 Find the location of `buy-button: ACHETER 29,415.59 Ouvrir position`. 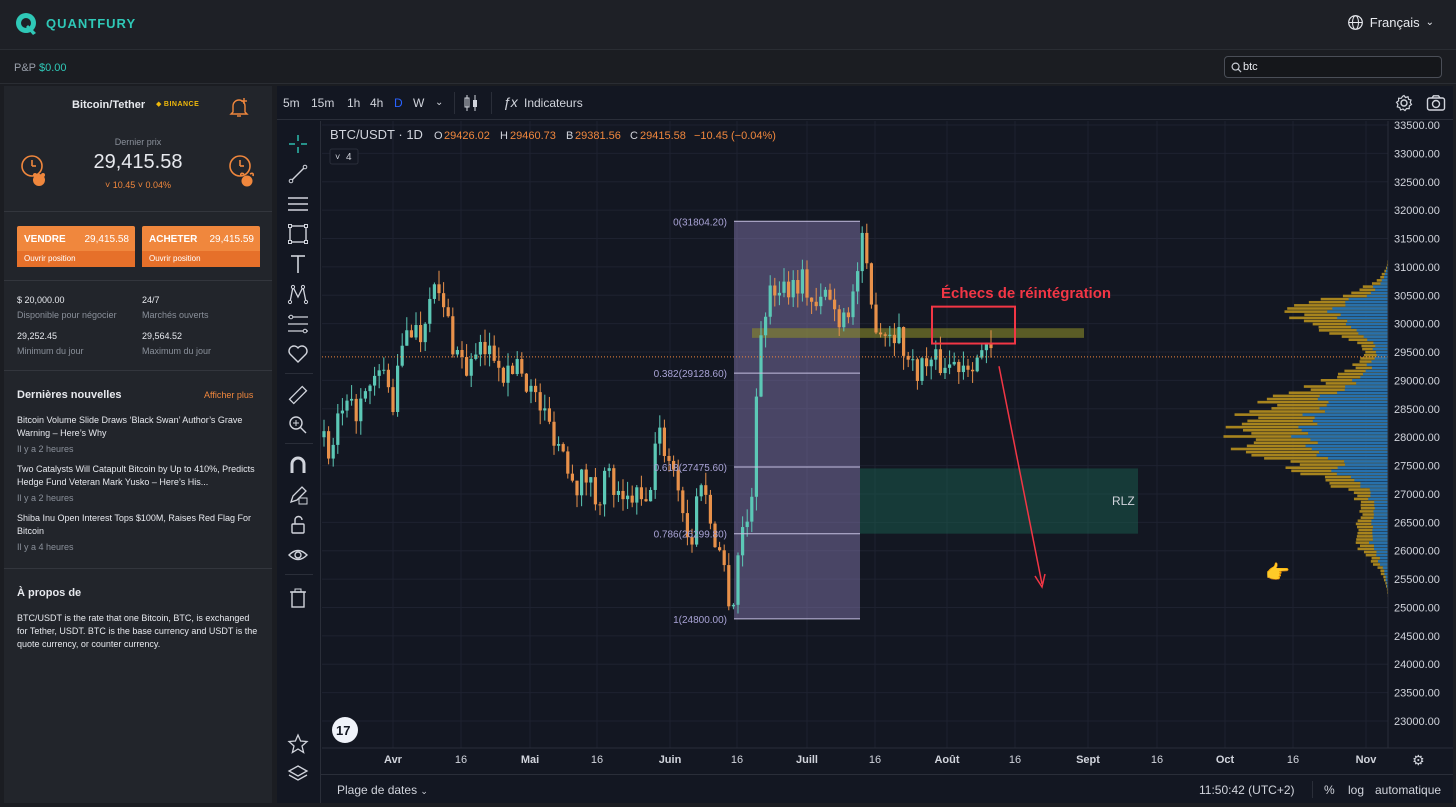

buy-button: ACHETER 29,415.59 Ouvrir position is located at coordinates (201, 246).